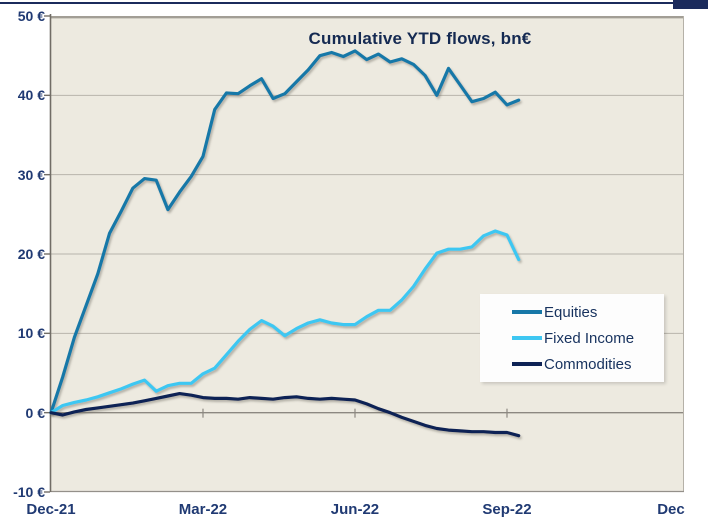 Image resolution: width=708 pixels, height=528 pixels. What do you see at coordinates (571, 312) in the screenshot?
I see `legend-label-equities: Equities` at bounding box center [571, 312].